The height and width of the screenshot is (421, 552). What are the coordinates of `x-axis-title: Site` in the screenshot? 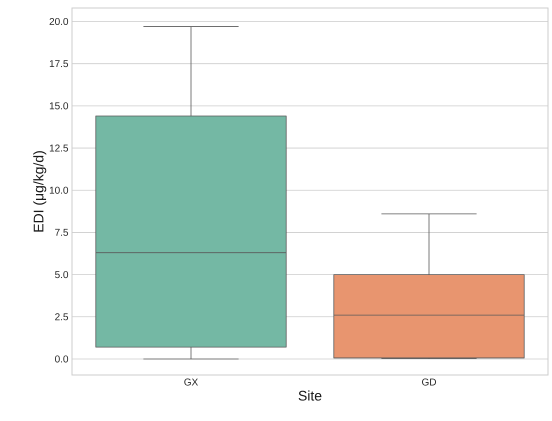 It's located at (310, 395).